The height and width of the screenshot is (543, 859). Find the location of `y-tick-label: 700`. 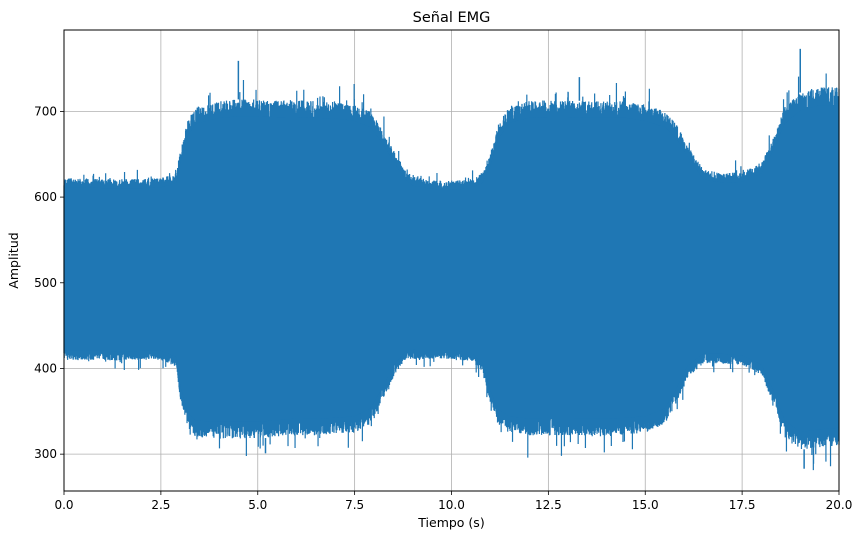

y-tick-label: 700 is located at coordinates (45, 111).